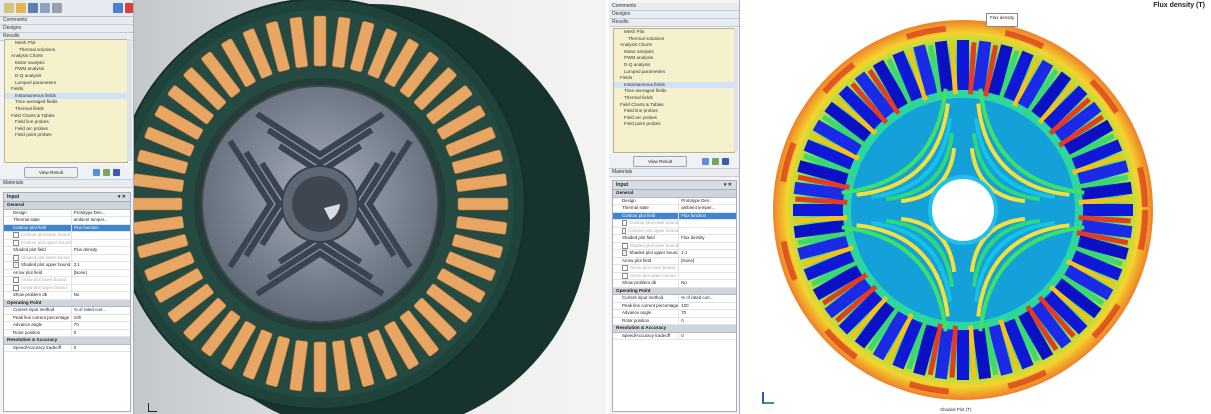 This screenshot has height=414, width=1211. Describe the element at coordinates (129, 8) in the screenshot. I see `close-icon` at that location.